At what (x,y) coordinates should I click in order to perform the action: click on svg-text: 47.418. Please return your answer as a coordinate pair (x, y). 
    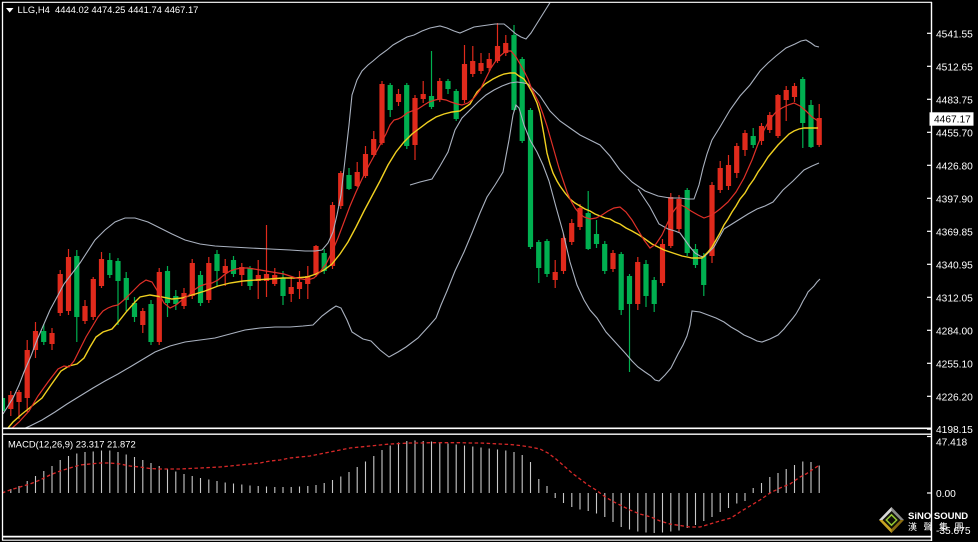
    Looking at the image, I should click on (951, 443).